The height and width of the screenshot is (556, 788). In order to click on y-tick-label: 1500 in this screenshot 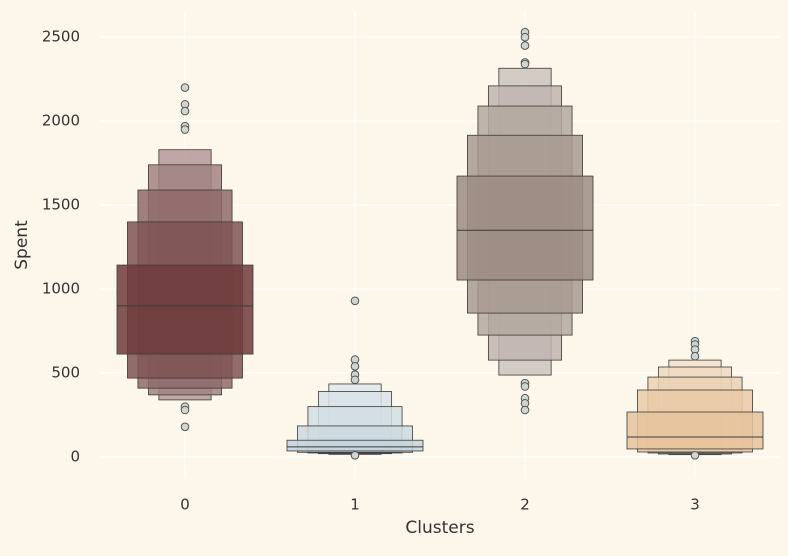, I will do `click(61, 205)`.